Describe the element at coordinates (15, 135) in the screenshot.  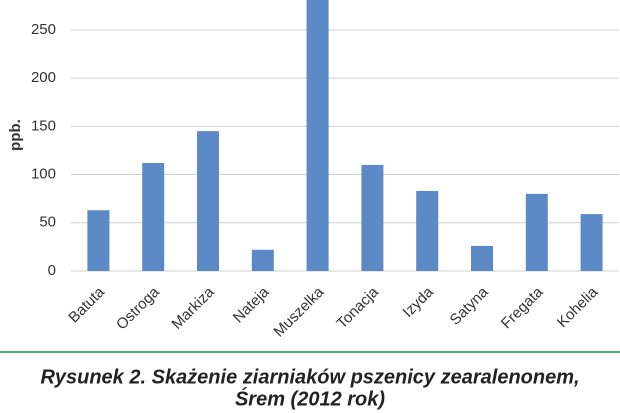
I see `y-axis-label: ppb.` at that location.